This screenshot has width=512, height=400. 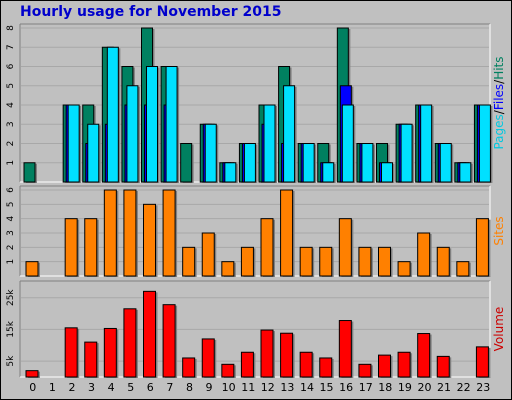 What do you see at coordinates (186, 163) in the screenshot?
I see `hits-bar` at bounding box center [186, 163].